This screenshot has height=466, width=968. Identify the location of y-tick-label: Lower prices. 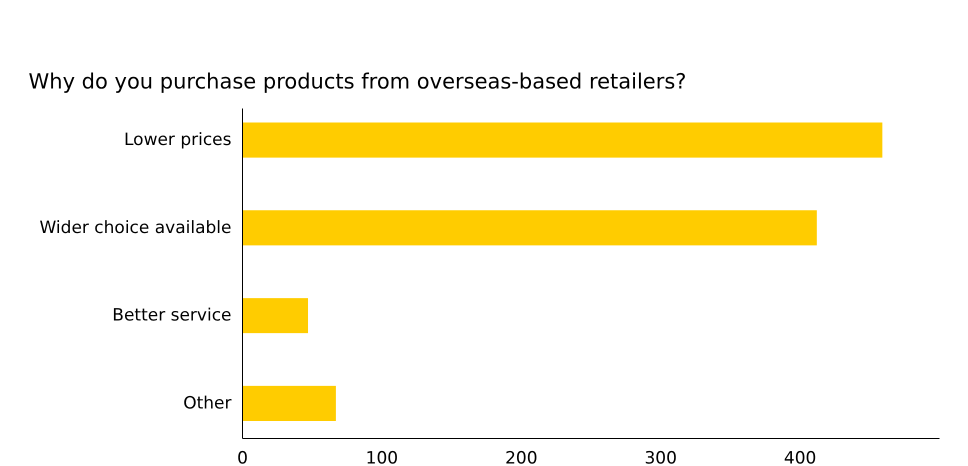
(178, 140).